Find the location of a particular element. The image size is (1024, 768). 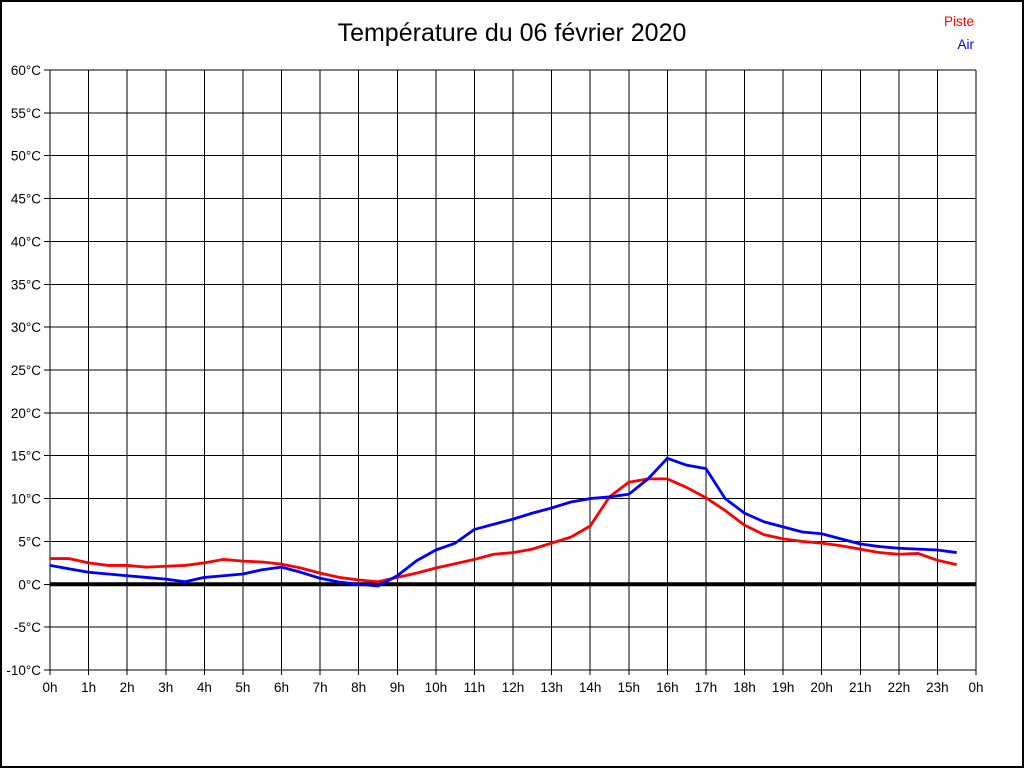

x-tick-label: 6h is located at coordinates (281, 687).